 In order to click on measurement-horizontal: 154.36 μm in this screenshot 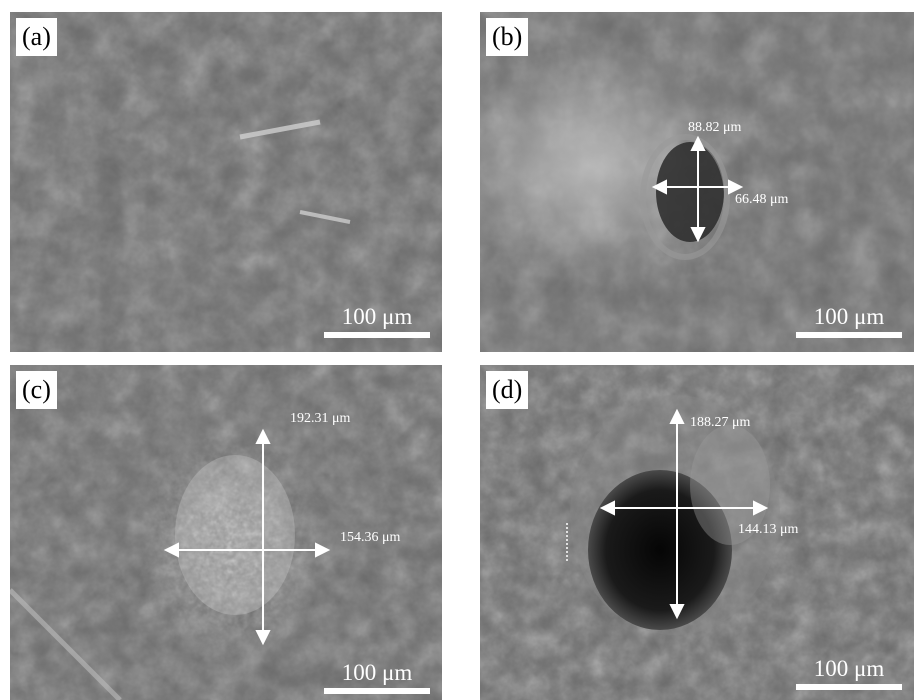, I will do `click(370, 537)`.